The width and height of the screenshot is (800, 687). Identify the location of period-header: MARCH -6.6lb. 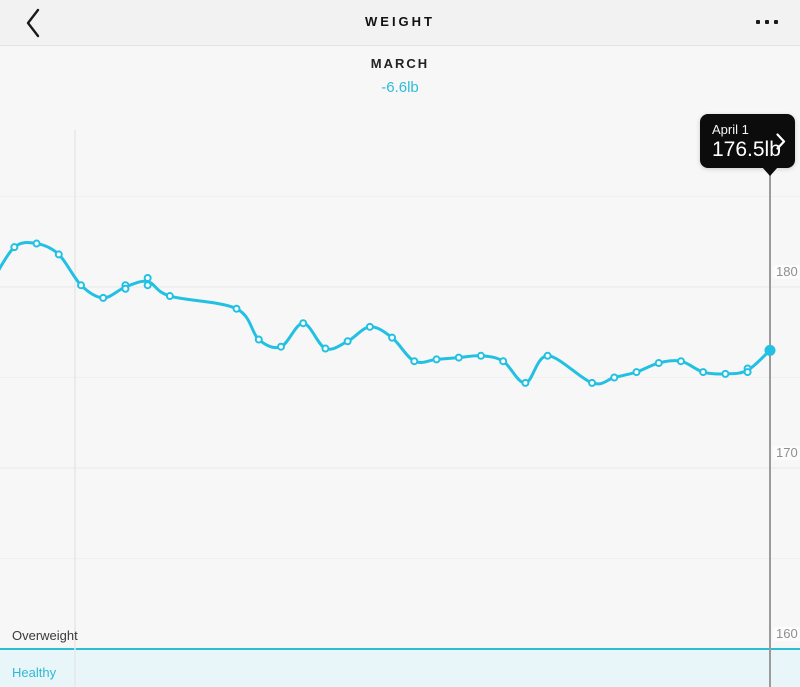
(400, 71).